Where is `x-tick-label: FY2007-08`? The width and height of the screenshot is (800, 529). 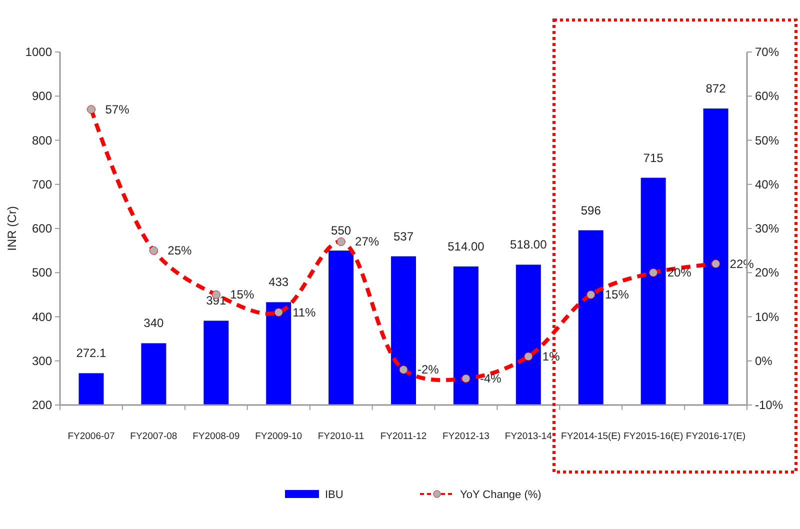 x-tick-label: FY2007-08 is located at coordinates (154, 436).